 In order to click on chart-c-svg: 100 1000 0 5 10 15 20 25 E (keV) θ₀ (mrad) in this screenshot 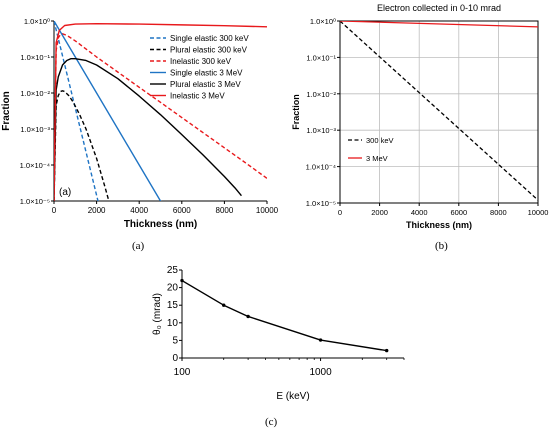, I will do `click(278, 333)`.